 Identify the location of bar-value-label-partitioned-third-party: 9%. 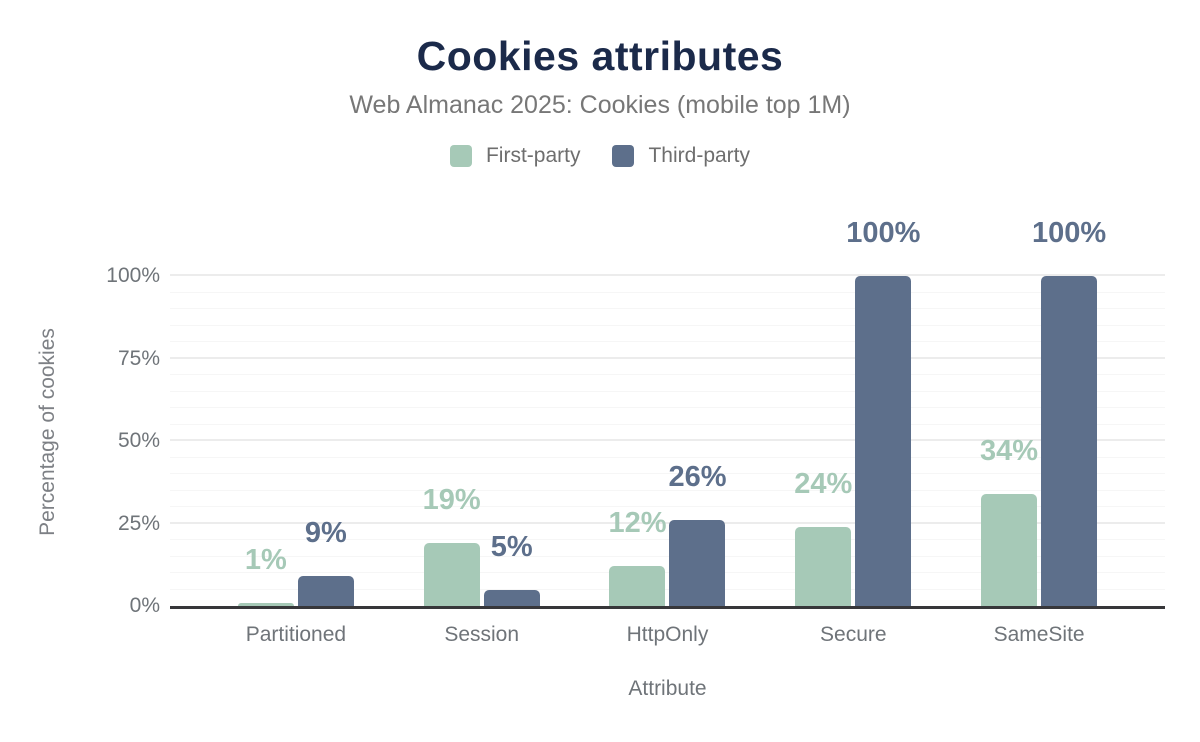
(325, 533).